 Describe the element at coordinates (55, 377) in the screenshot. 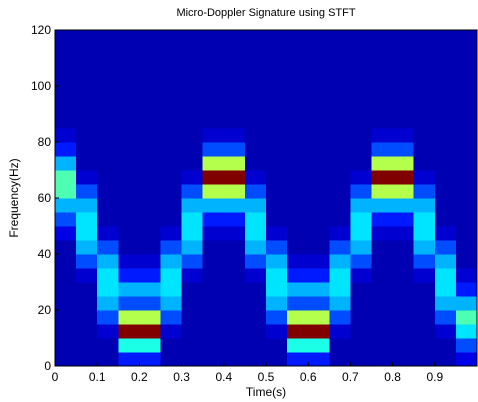

I see `x-tick-label: 0` at that location.